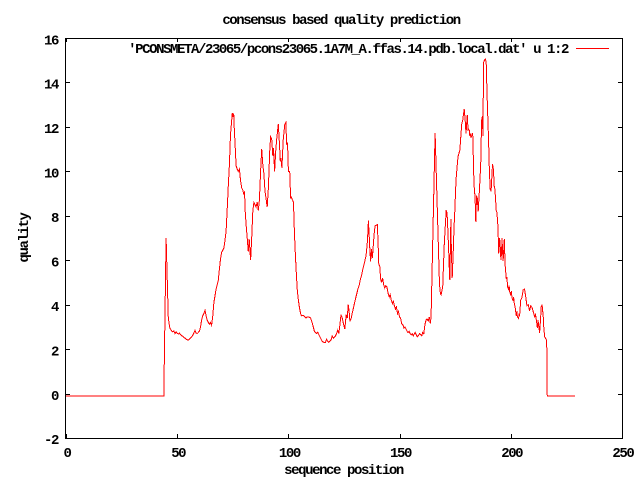  I want to click on svg-text: quality, so click(25, 237).